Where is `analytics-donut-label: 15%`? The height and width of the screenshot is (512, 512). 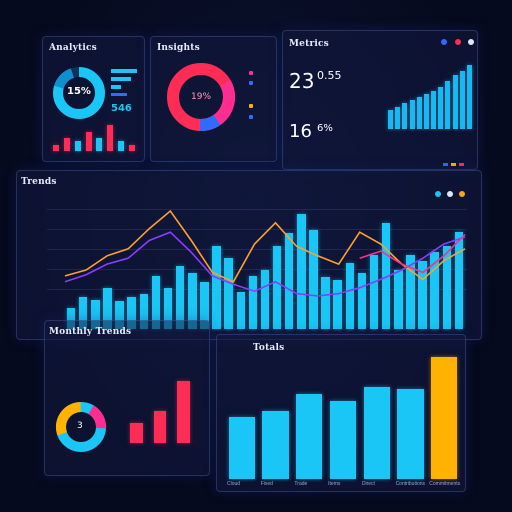 analytics-donut-label: 15% is located at coordinates (79, 91).